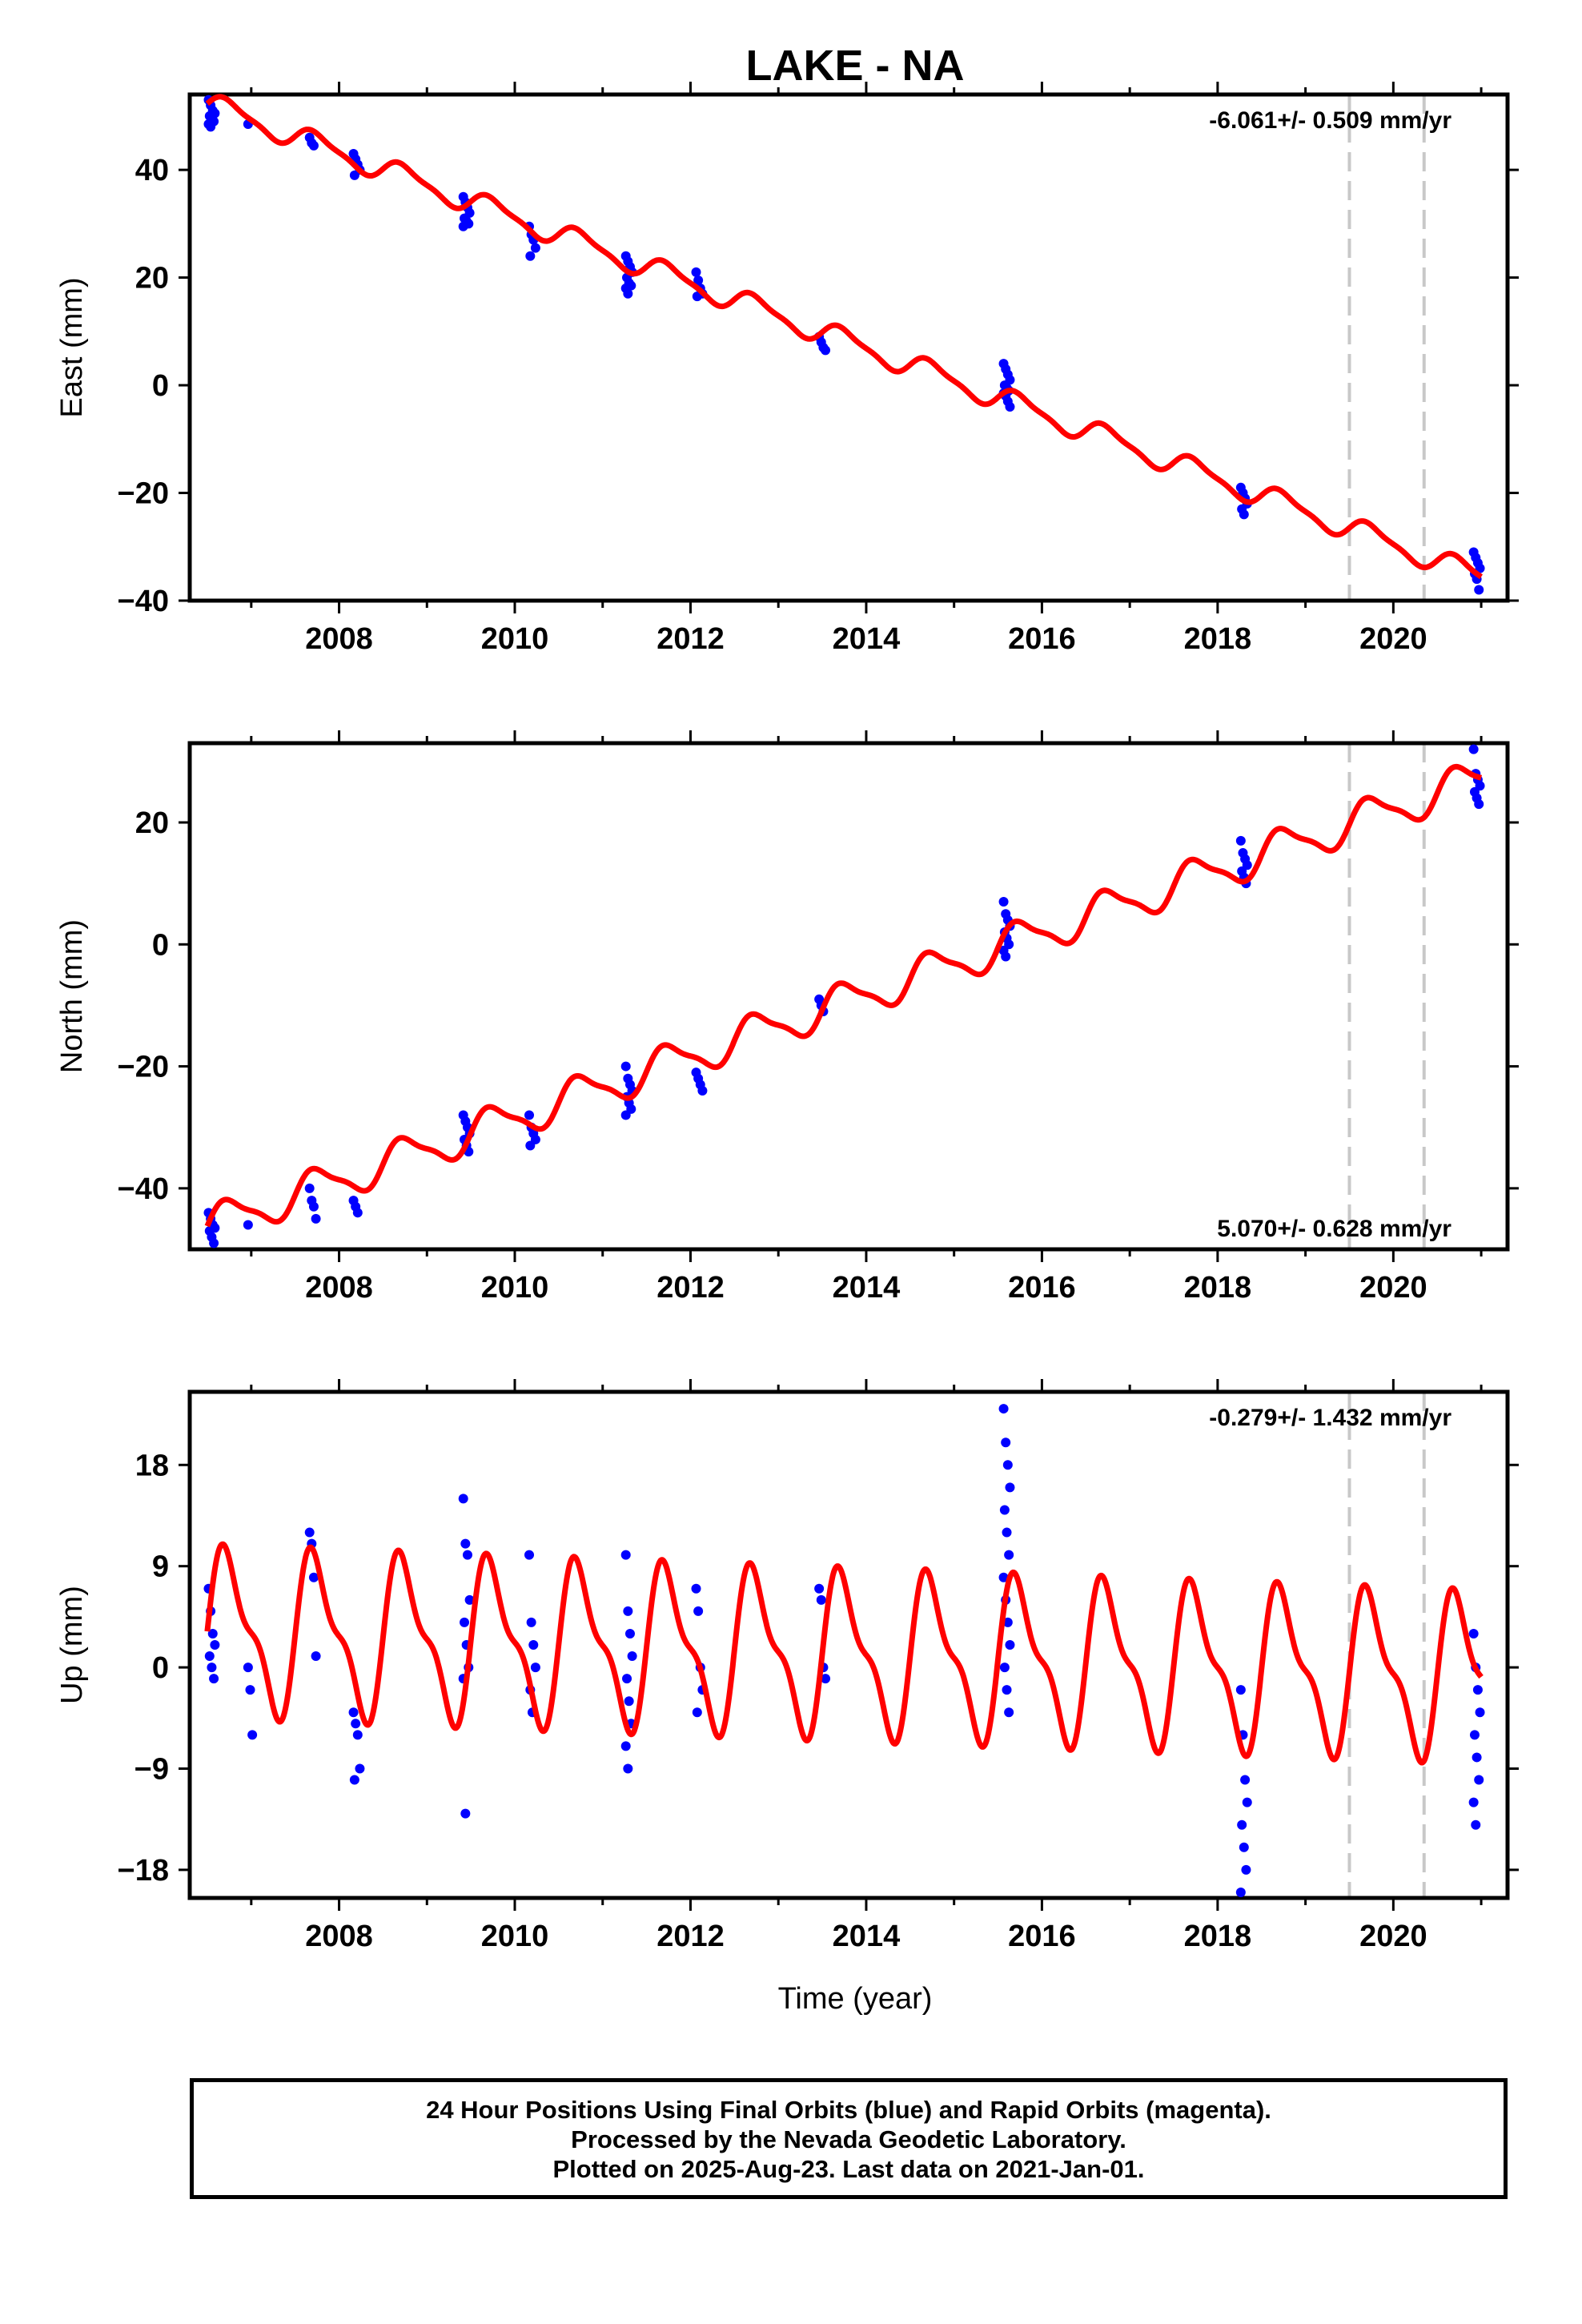 This screenshot has height=2324, width=1582. What do you see at coordinates (855, 66) in the screenshot?
I see `figure-title: LAKE - NA` at bounding box center [855, 66].